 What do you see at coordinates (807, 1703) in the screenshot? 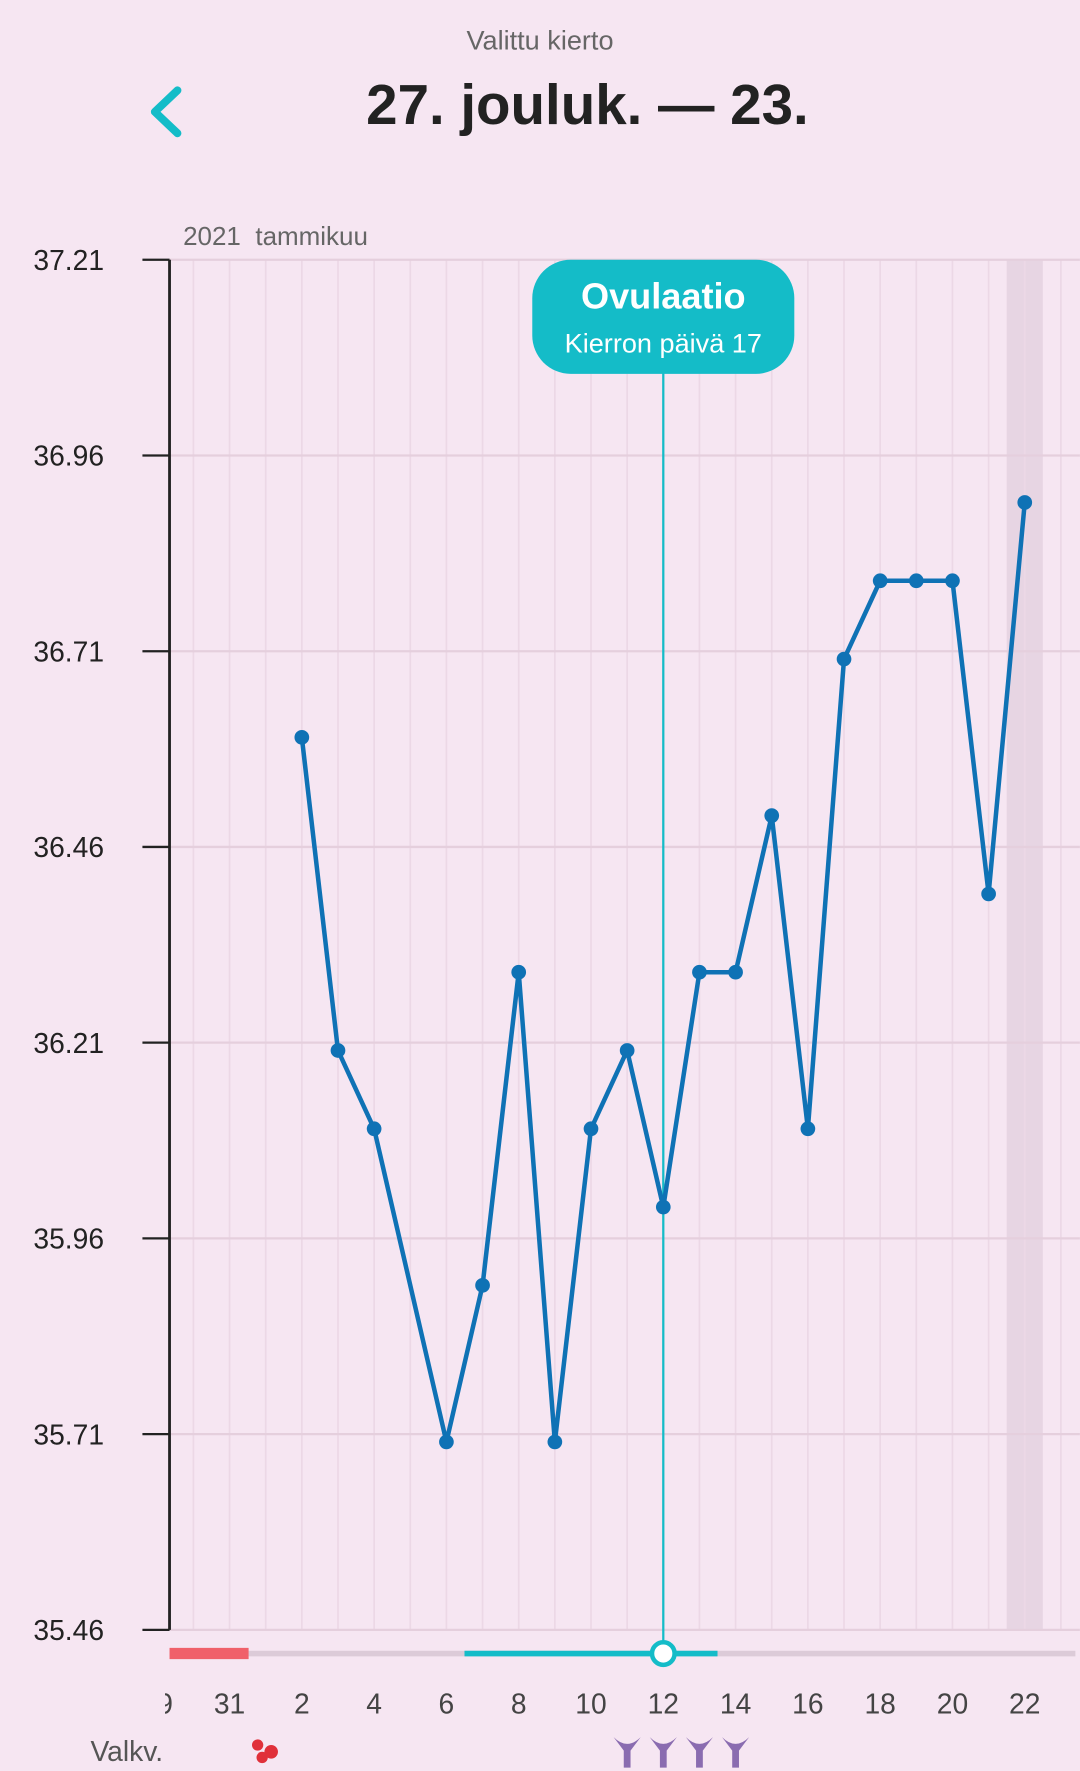
I see `x-tick-label: 16` at bounding box center [807, 1703].